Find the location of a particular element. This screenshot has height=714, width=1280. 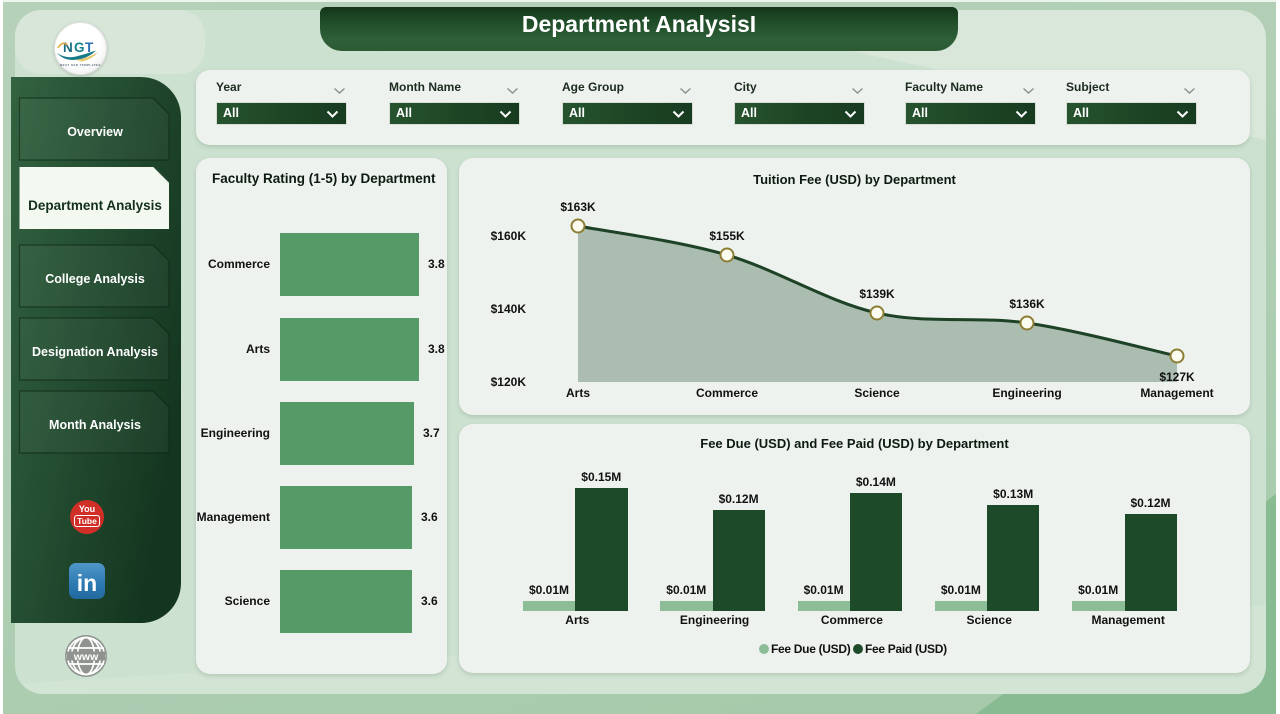

svg-text: T is located at coordinates (89, 47).